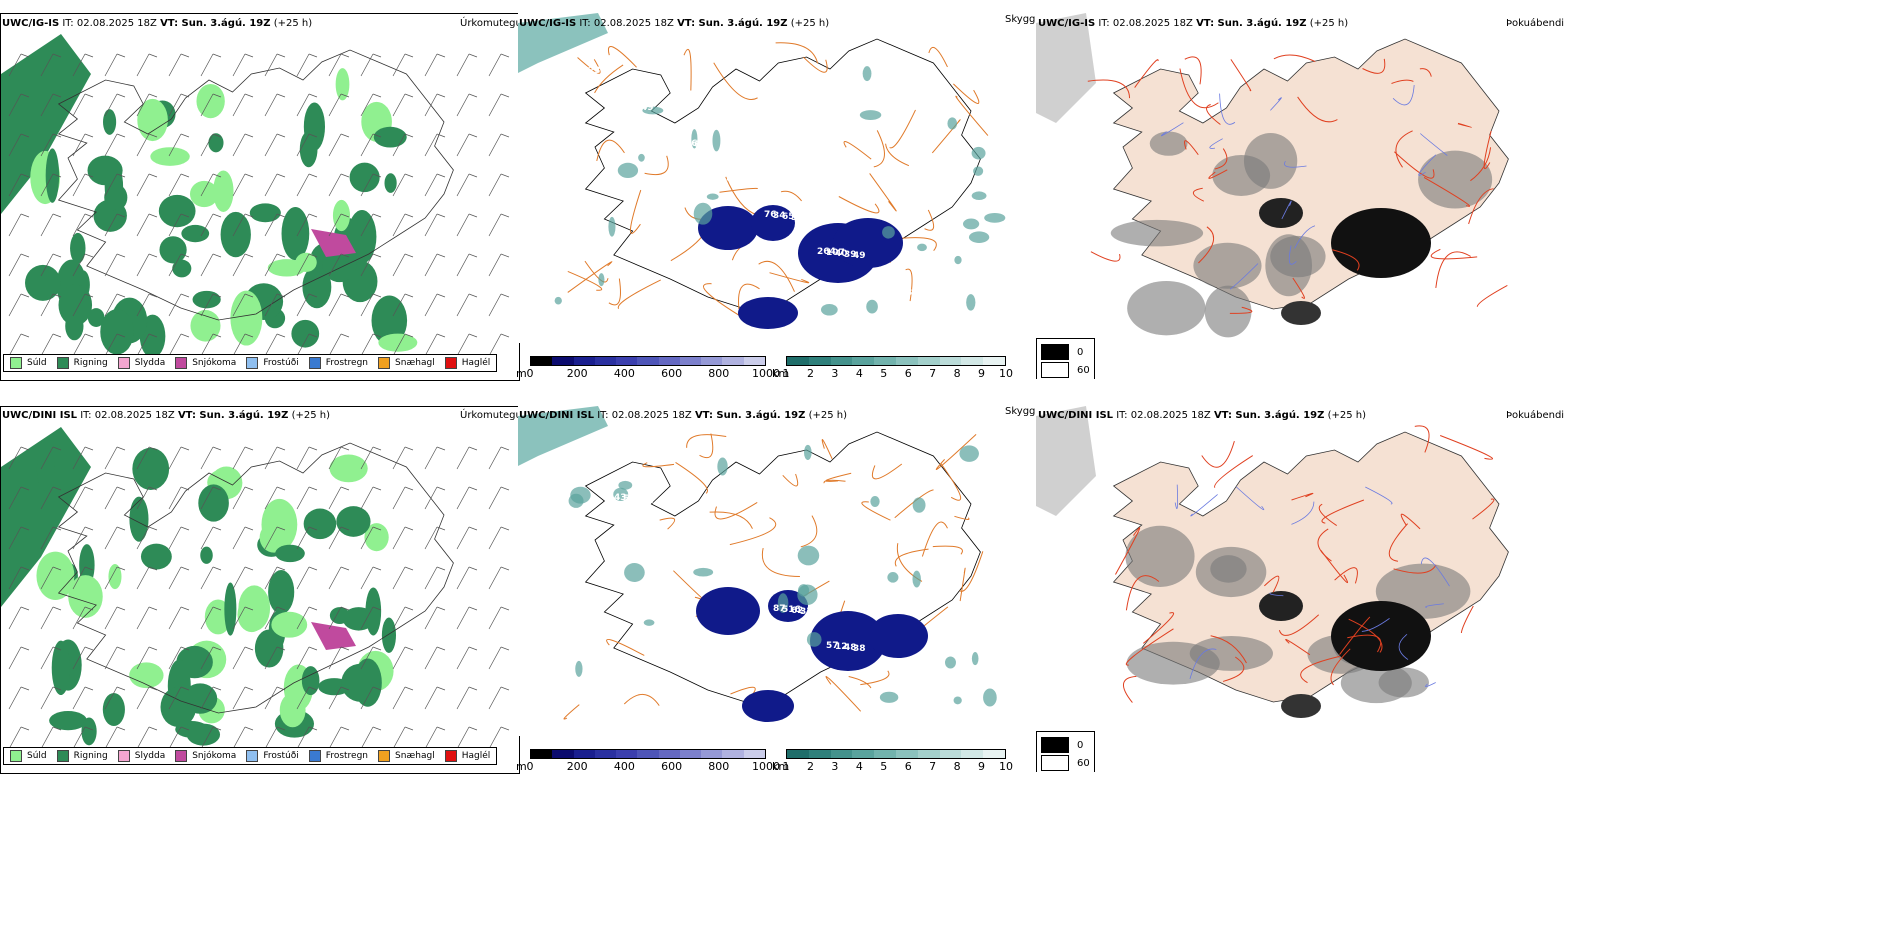 This screenshot has width=1900, height=950. I want to click on ceiling-value-label: 33, so click(806, 612).